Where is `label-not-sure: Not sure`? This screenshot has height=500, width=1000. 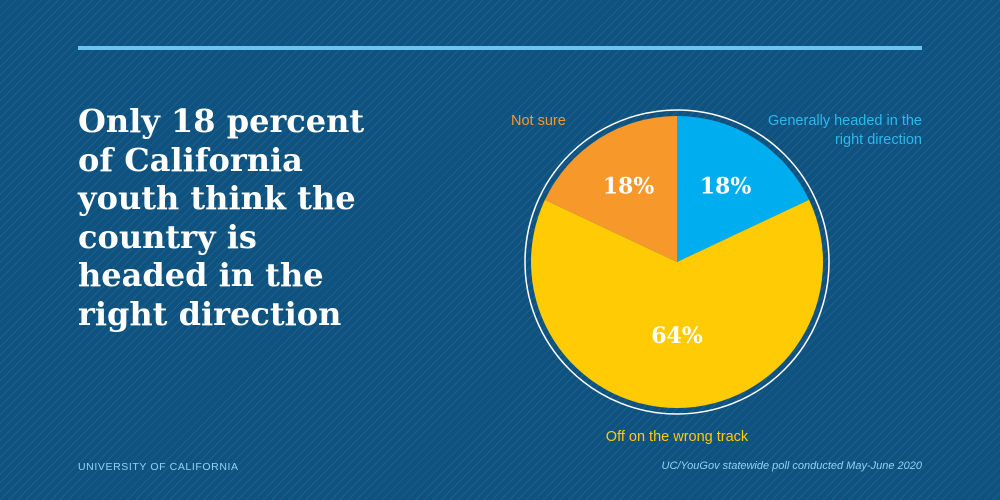
label-not-sure: Not sure is located at coordinates (538, 121).